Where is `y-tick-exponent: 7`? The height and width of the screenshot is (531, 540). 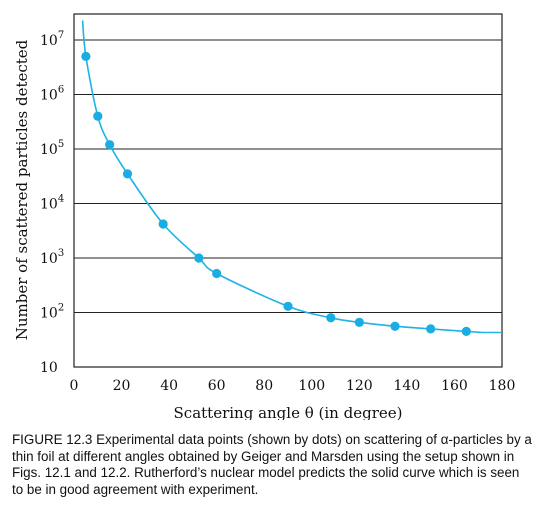
y-tick-exponent: 7 is located at coordinates (61, 35).